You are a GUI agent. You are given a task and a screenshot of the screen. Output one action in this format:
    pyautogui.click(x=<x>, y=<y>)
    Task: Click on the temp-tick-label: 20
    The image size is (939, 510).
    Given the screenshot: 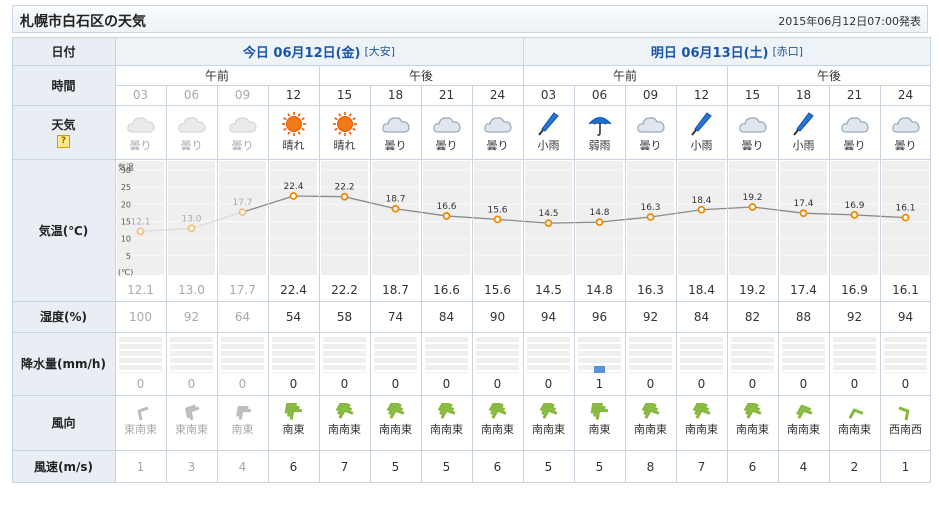 What is the action you would take?
    pyautogui.click(x=126, y=204)
    